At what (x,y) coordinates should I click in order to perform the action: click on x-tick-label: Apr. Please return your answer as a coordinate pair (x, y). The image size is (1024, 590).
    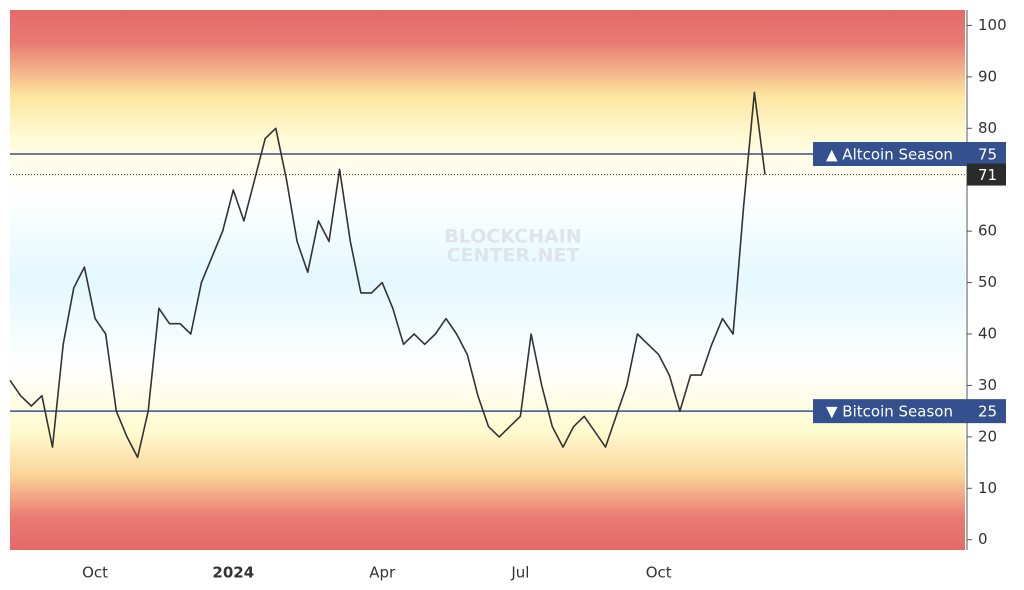
    Looking at the image, I should click on (382, 573).